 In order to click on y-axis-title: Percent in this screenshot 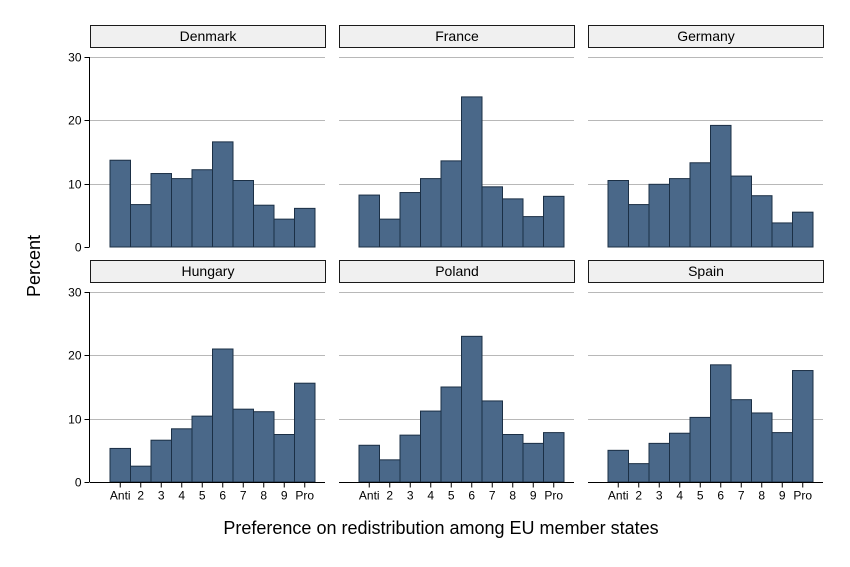, I will do `click(34, 266)`.